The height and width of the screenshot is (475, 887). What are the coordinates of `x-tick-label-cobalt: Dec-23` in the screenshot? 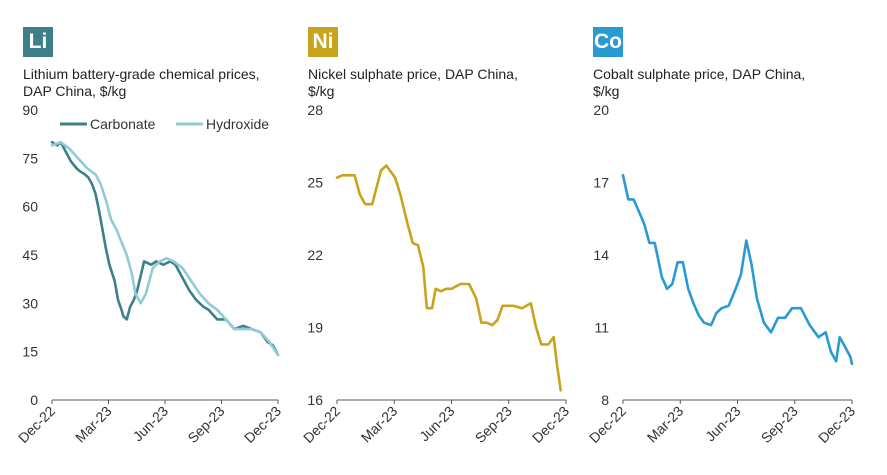 It's located at (836, 424).